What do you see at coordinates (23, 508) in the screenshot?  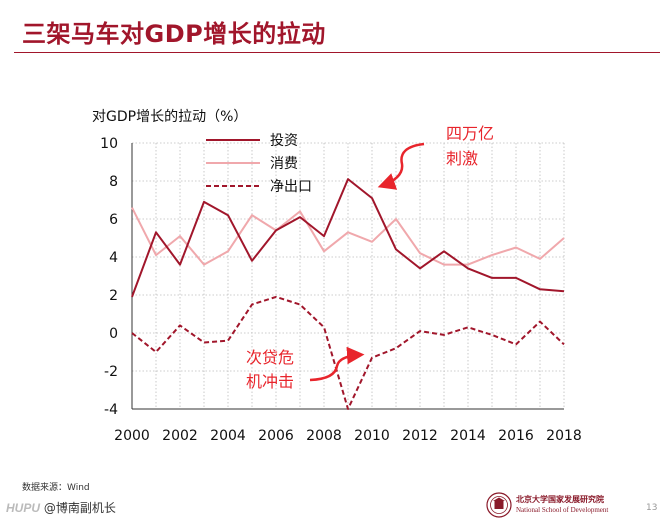 I see `watermark-brand: HUPU` at bounding box center [23, 508].